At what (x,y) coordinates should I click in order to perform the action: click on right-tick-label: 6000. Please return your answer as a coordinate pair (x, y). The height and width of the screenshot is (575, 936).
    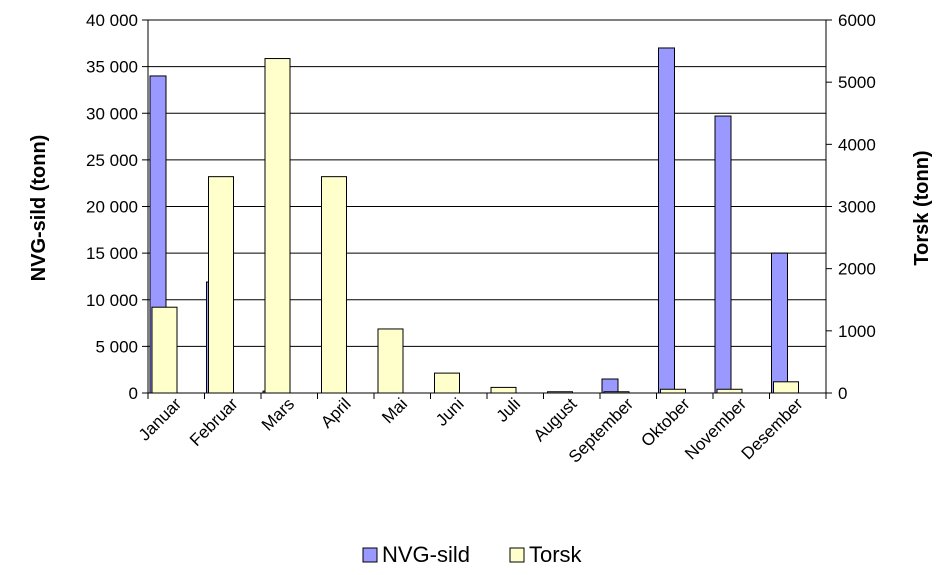
    Looking at the image, I should click on (857, 20).